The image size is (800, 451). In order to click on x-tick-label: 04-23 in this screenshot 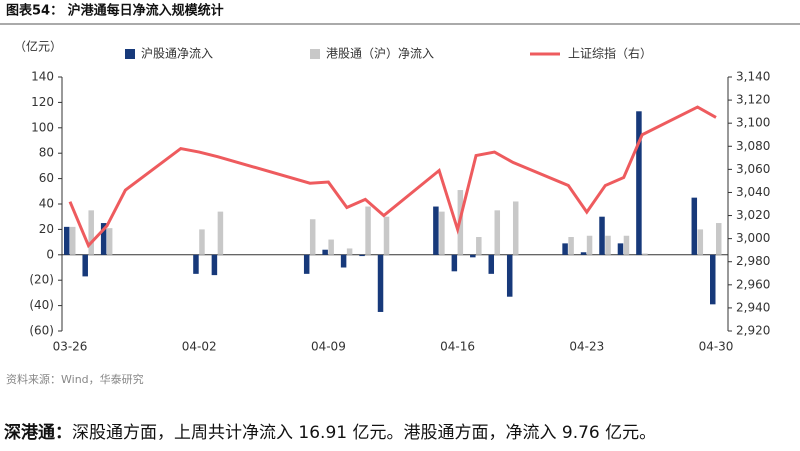, I will do `click(586, 347)`.